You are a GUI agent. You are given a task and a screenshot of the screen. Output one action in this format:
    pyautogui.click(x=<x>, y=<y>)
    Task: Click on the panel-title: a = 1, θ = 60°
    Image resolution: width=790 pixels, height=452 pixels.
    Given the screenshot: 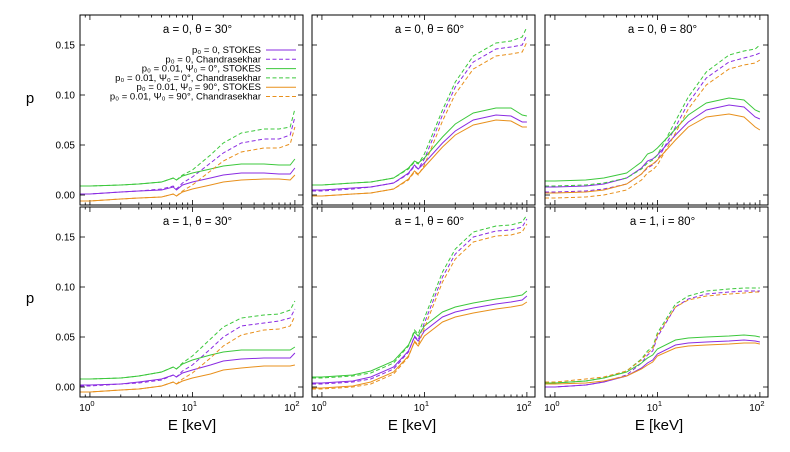 What is the action you would take?
    pyautogui.click(x=429, y=222)
    